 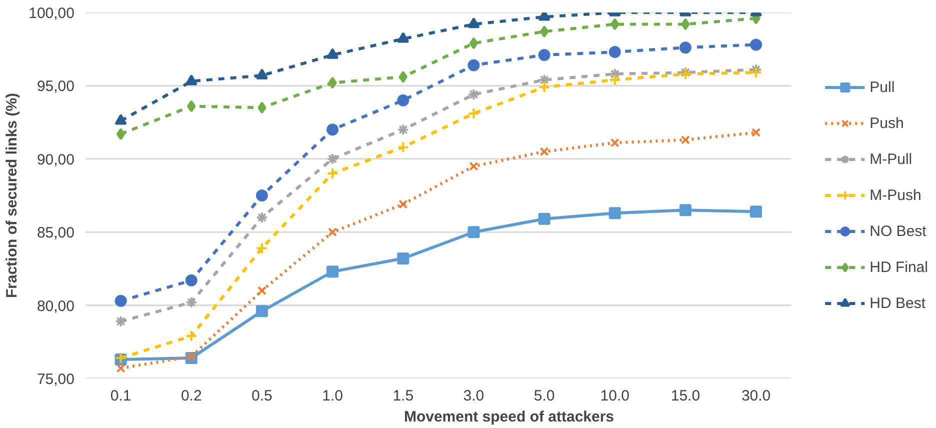 I want to click on y-tick-label: 85,00, so click(x=55, y=233).